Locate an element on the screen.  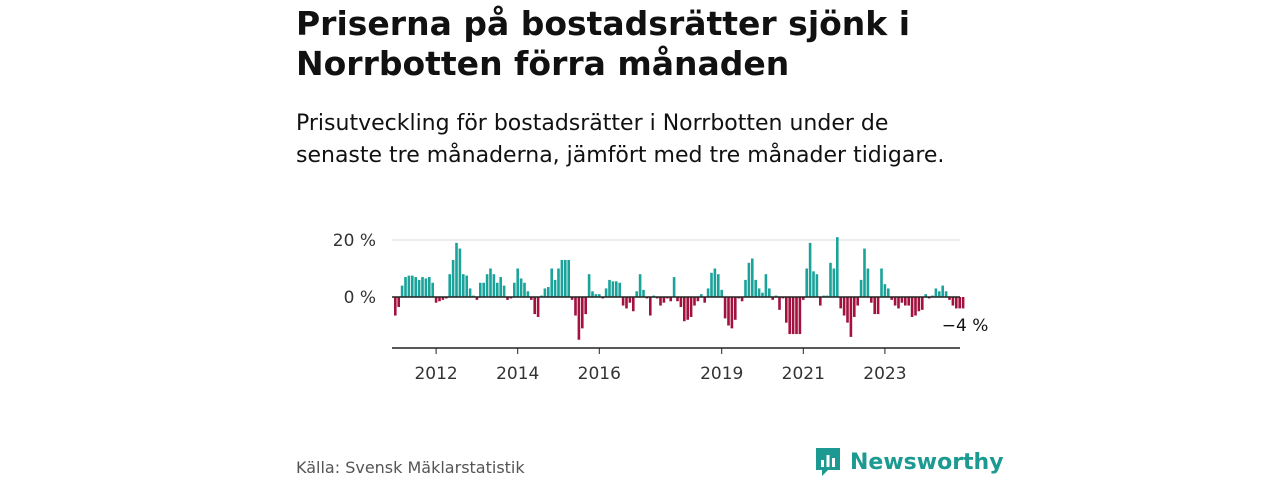
brand-logo: Newsworthy is located at coordinates (909, 462).